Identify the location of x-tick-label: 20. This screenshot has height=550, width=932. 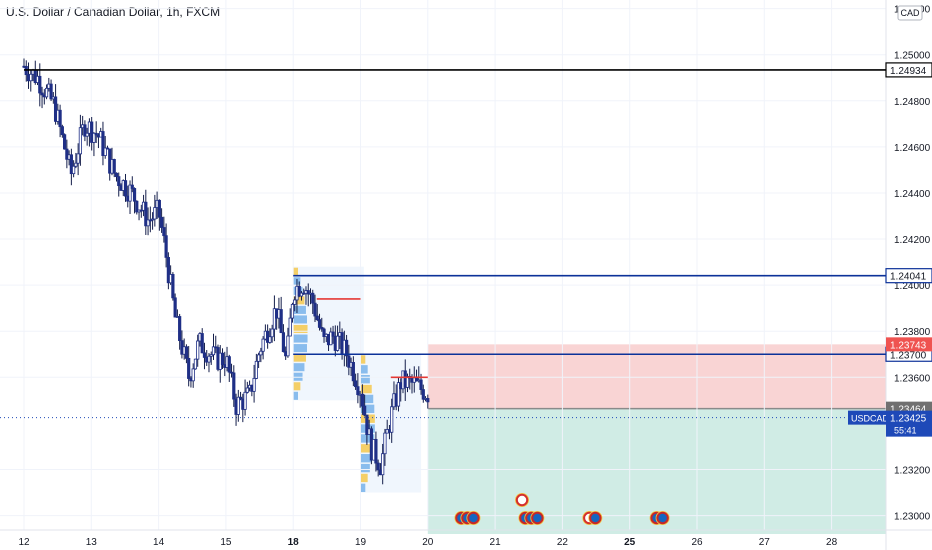
(428, 542).